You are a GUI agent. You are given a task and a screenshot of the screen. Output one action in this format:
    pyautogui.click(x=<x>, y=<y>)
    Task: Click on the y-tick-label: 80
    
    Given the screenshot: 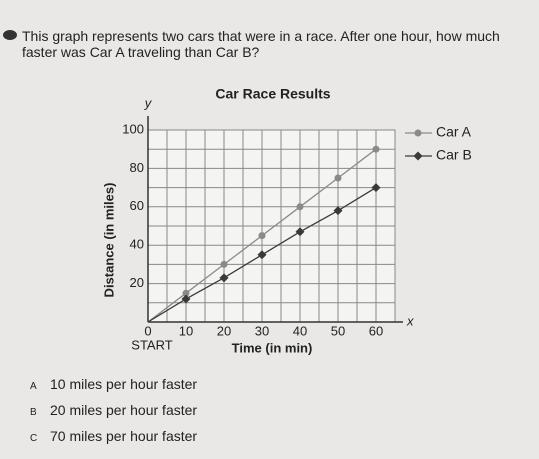 What is the action you would take?
    pyautogui.click(x=137, y=167)
    